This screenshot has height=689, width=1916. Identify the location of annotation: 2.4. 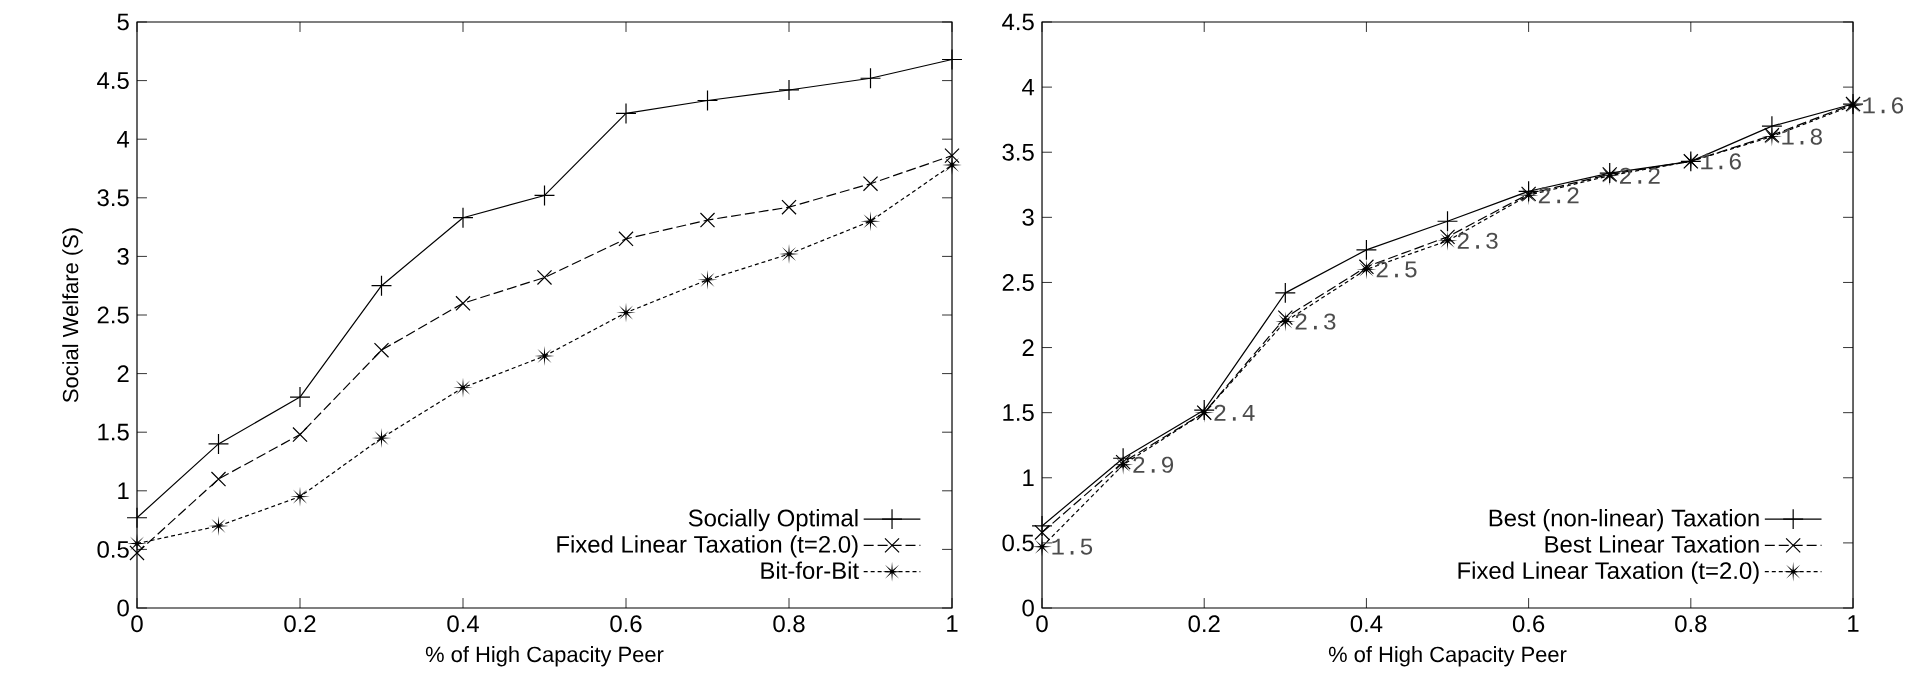
(1234, 412).